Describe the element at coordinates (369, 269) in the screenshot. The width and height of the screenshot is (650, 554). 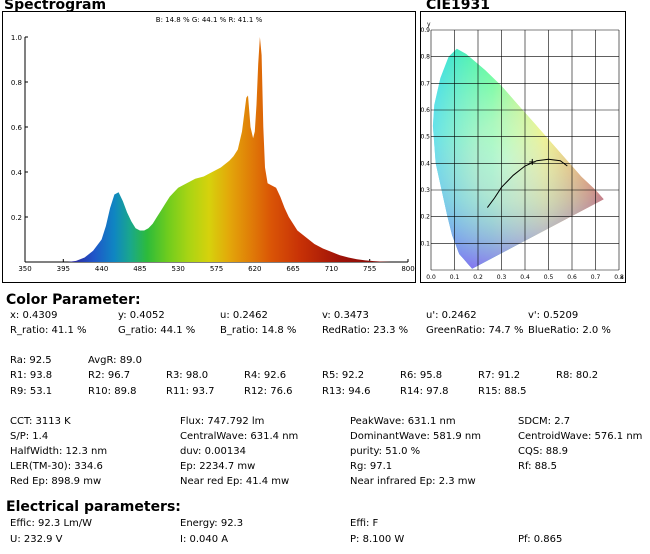
I see `spec-x-tick-label: 755` at that location.